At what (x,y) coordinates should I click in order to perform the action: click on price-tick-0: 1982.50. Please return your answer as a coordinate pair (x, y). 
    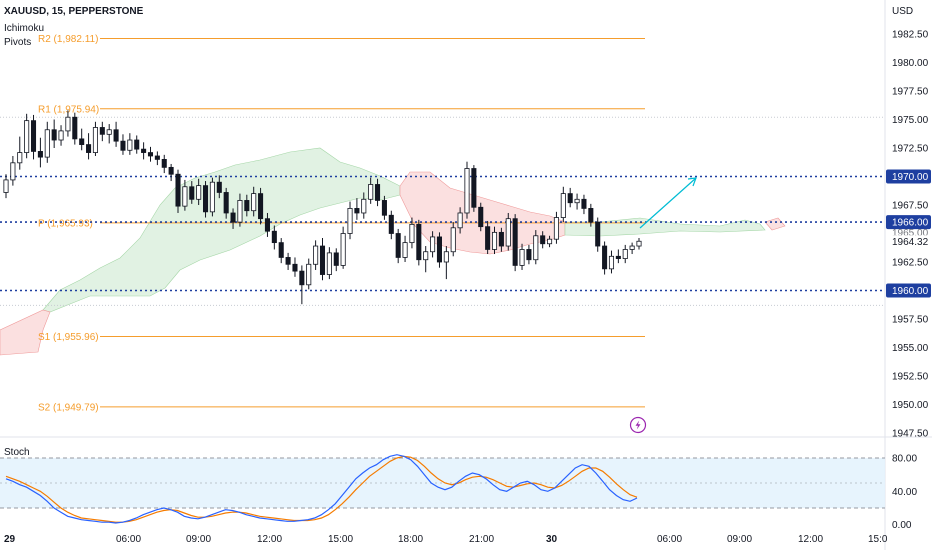
    Looking at the image, I should click on (910, 35).